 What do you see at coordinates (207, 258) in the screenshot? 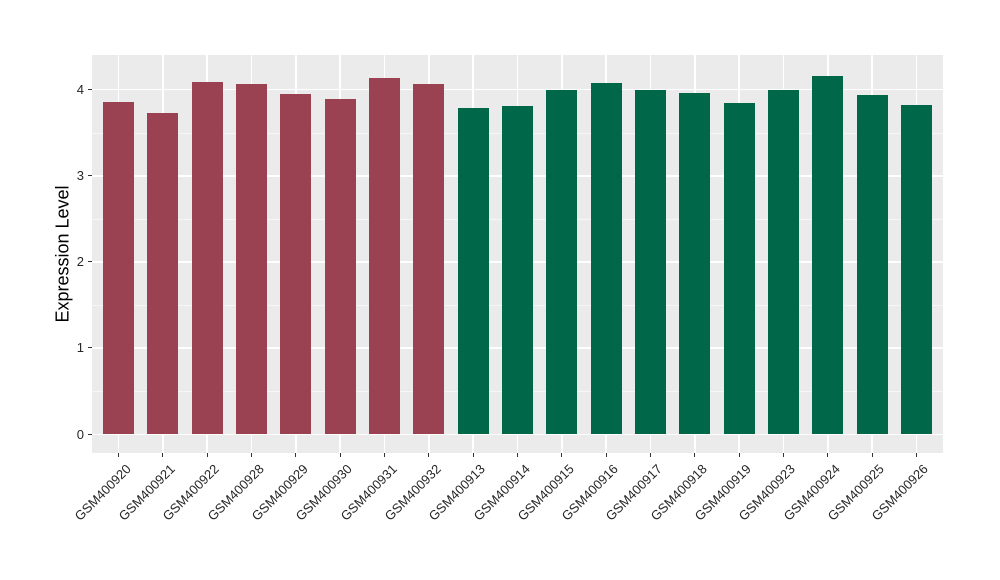
I see `bar-GSM400922` at bounding box center [207, 258].